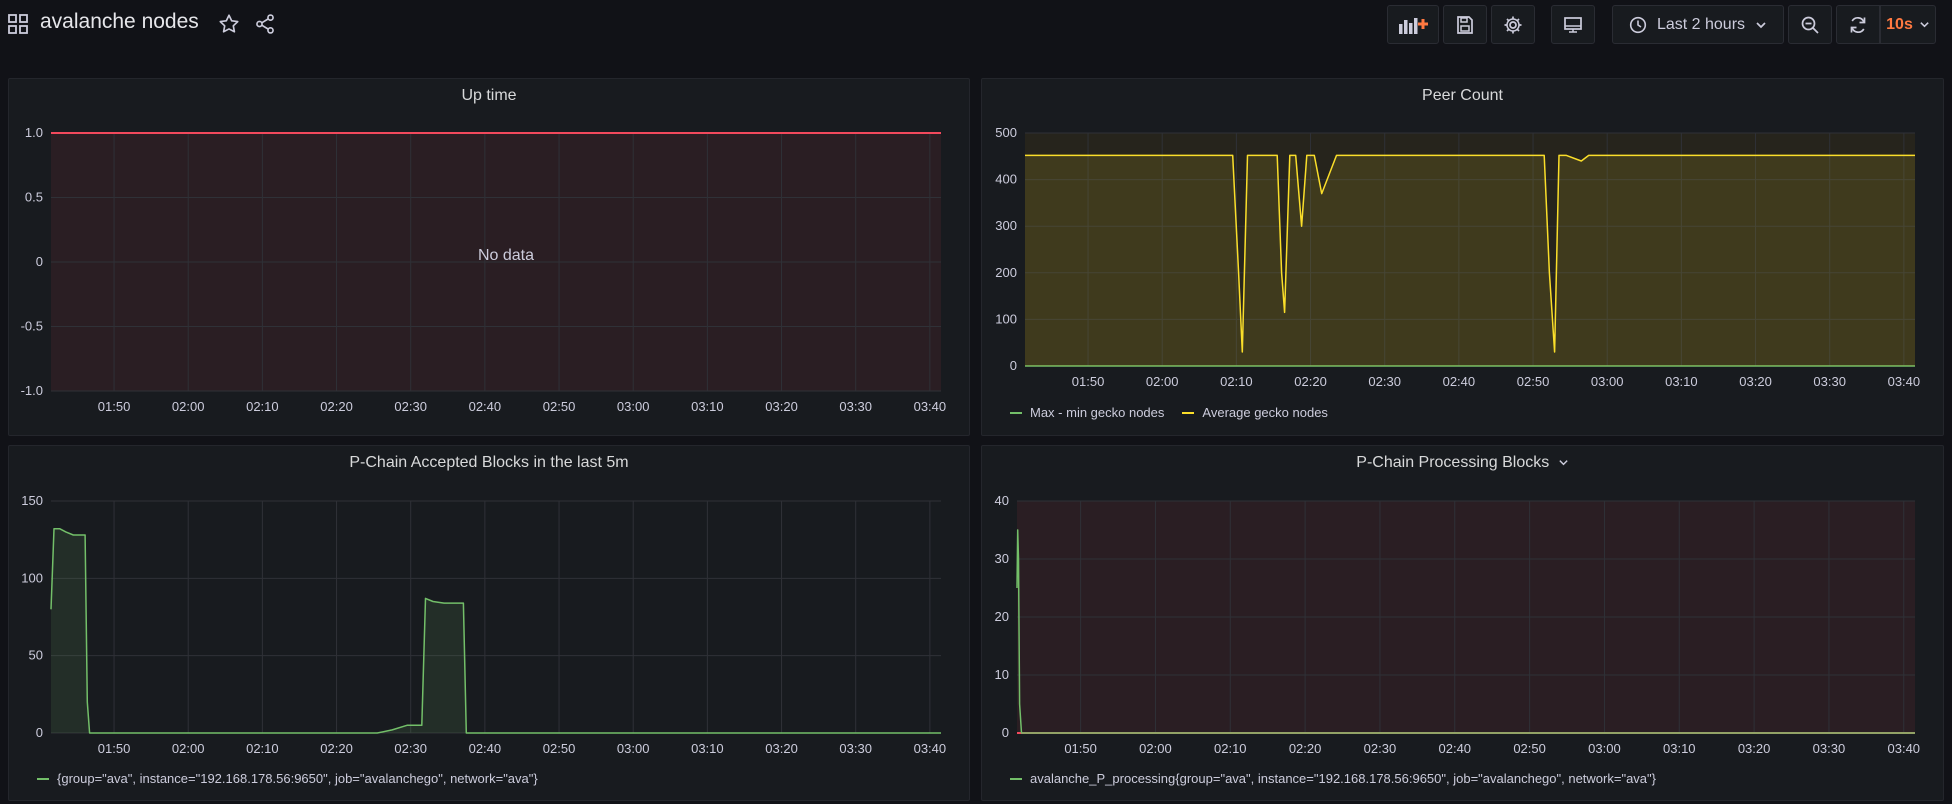  Describe the element at coordinates (34, 132) in the screenshot. I see `y-tick-label: 1.0` at that location.